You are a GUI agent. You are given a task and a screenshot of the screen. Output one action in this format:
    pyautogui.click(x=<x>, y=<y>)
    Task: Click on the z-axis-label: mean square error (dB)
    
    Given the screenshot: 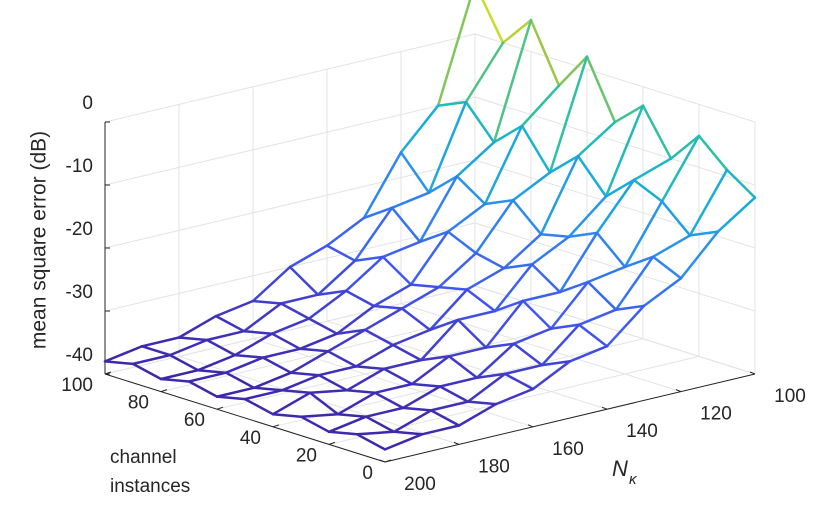 What is the action you would take?
    pyautogui.click(x=39, y=240)
    